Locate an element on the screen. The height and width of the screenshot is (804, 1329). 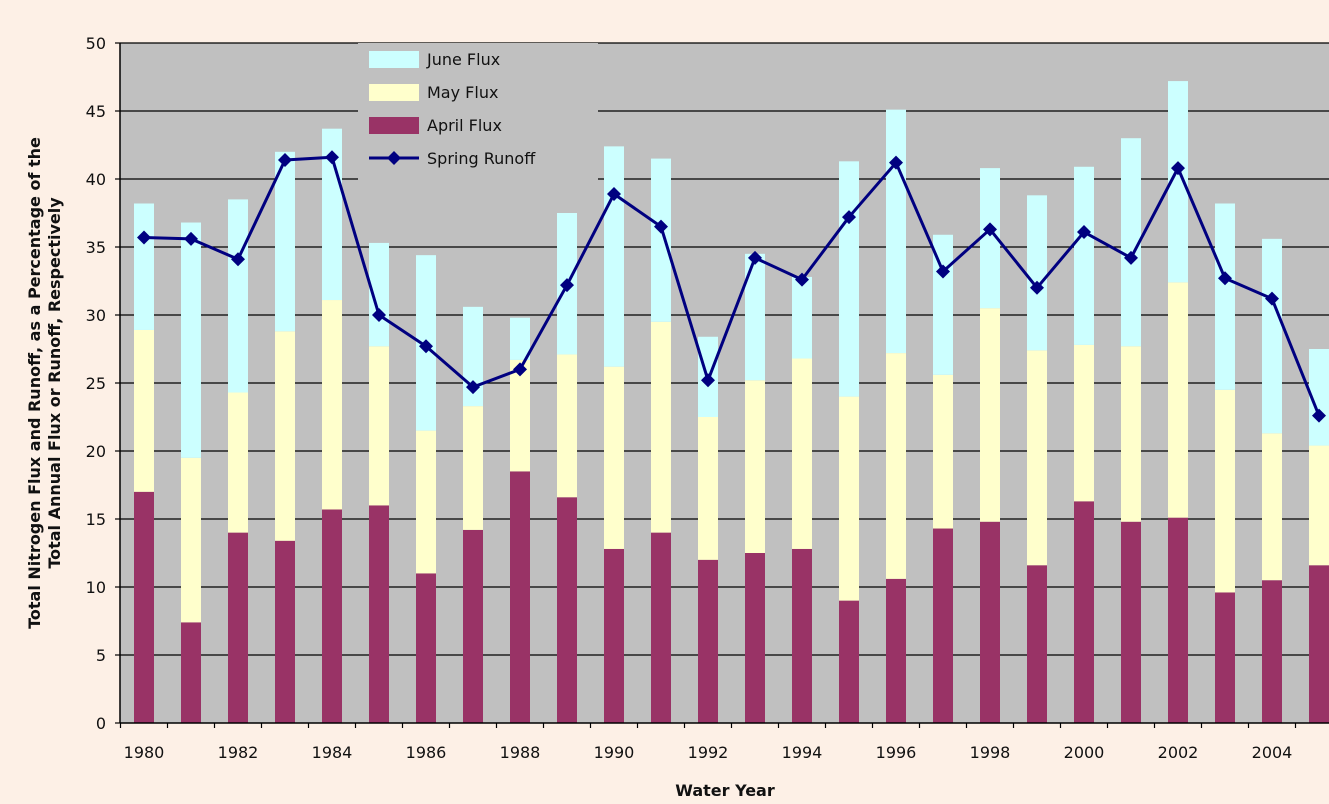
point-spring-runoff-1989 is located at coordinates (567, 285).